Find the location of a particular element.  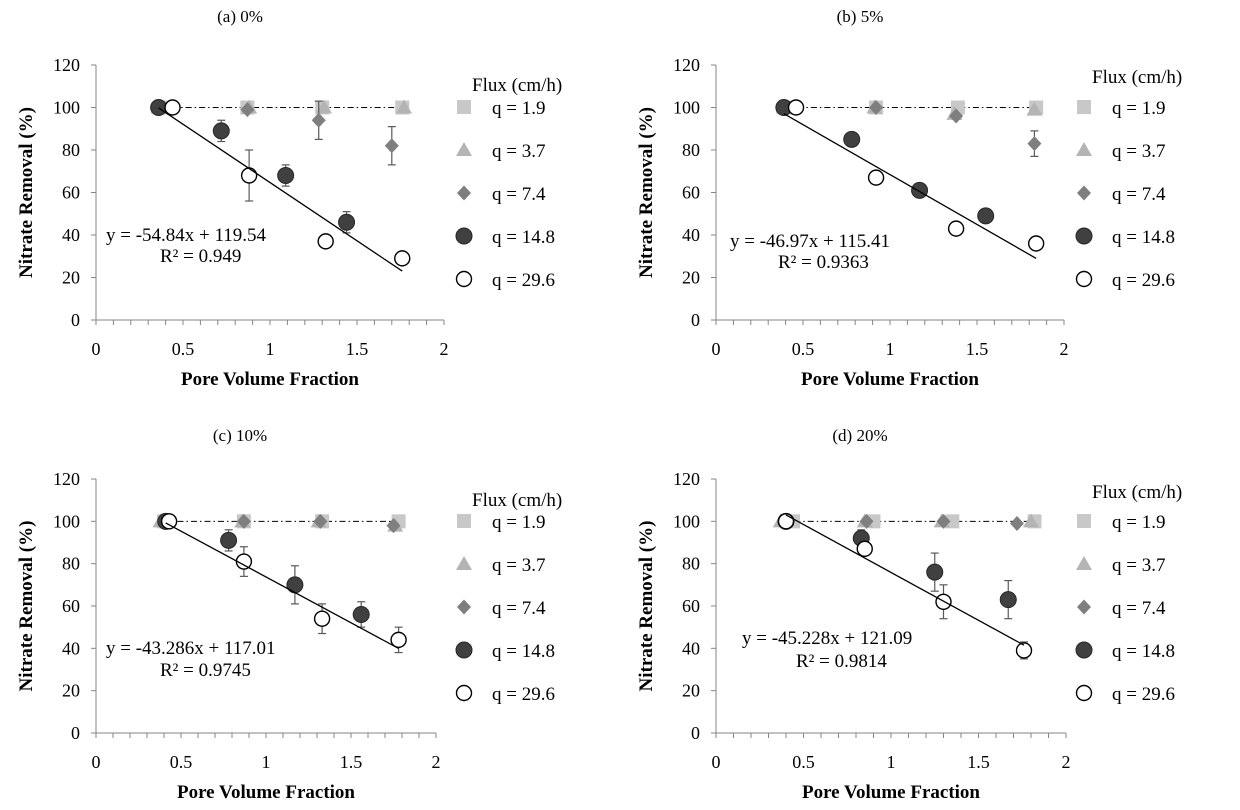

trendline-r-squared: R² = 0.9745 is located at coordinates (205, 670).